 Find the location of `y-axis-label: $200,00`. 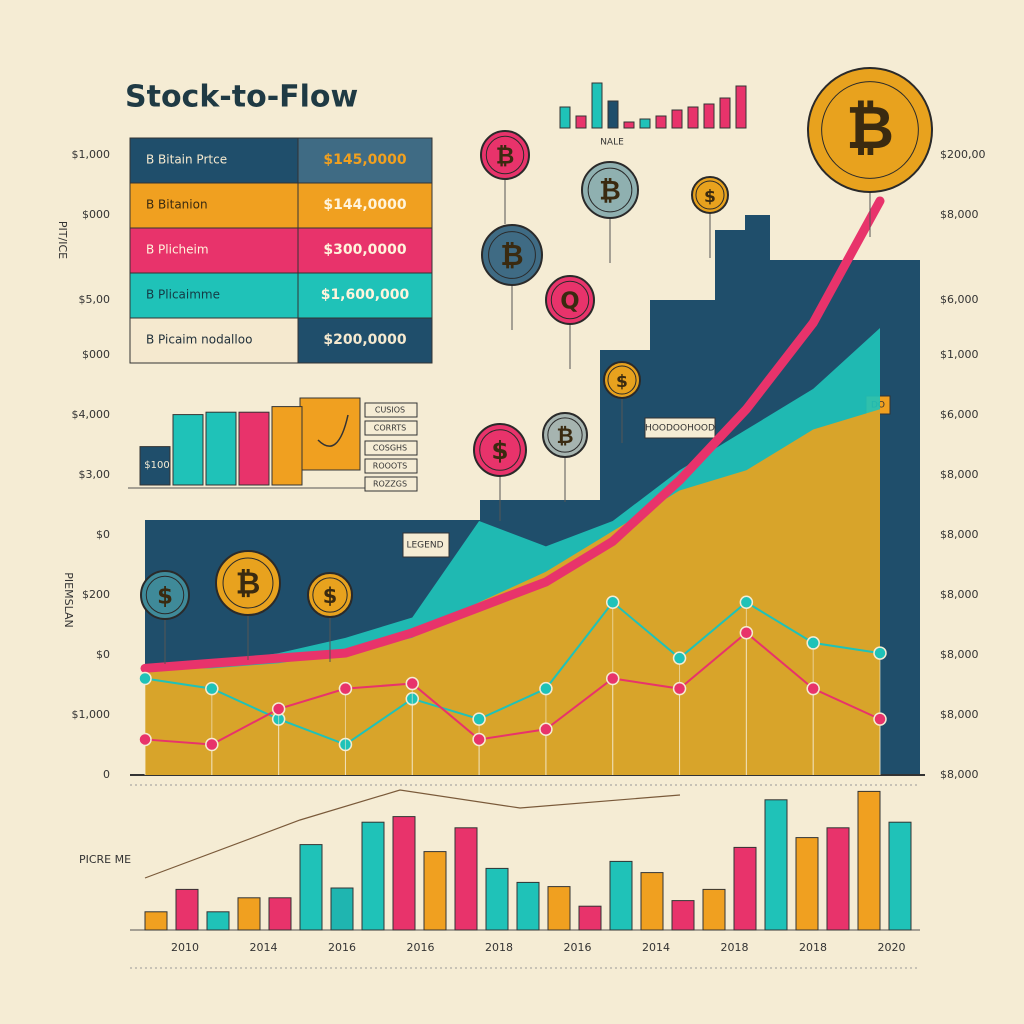

y-axis-label: $200,00 is located at coordinates (963, 154).